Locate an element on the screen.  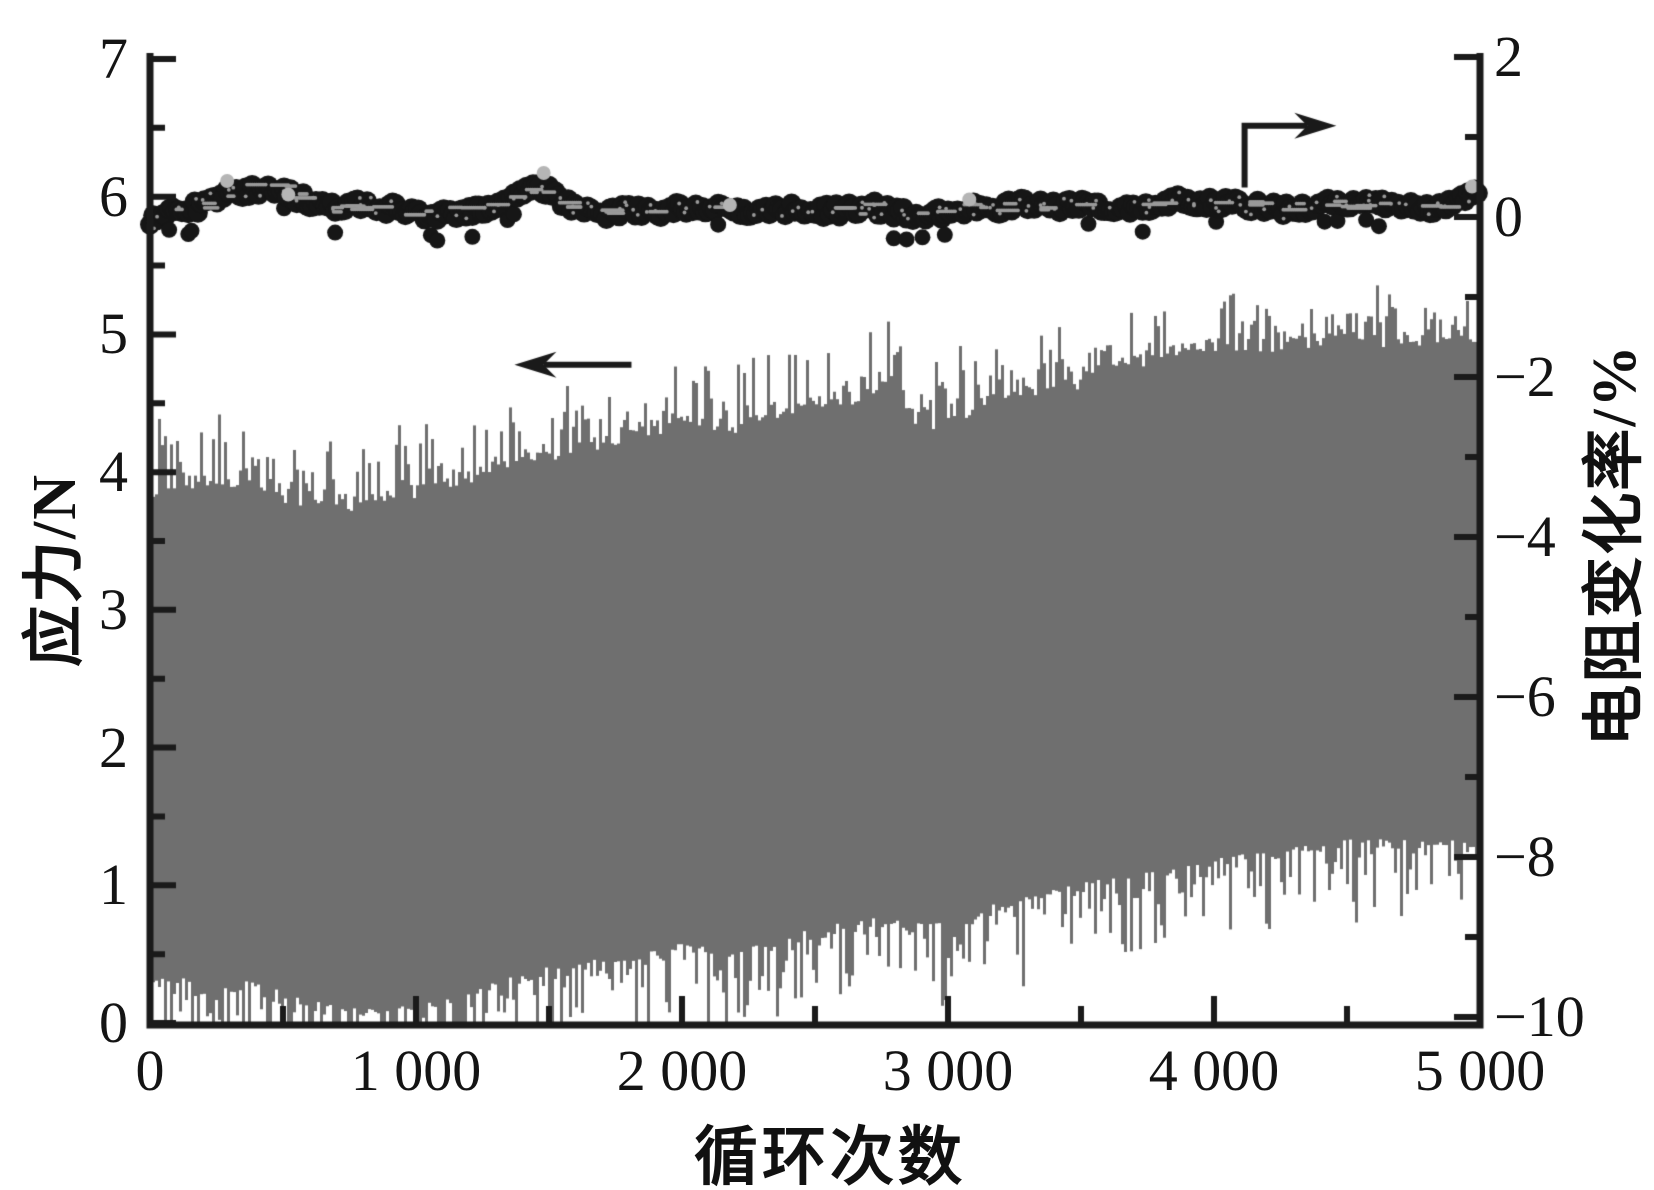
y-right-tick-label: −4 is located at coordinates (1525, 536).